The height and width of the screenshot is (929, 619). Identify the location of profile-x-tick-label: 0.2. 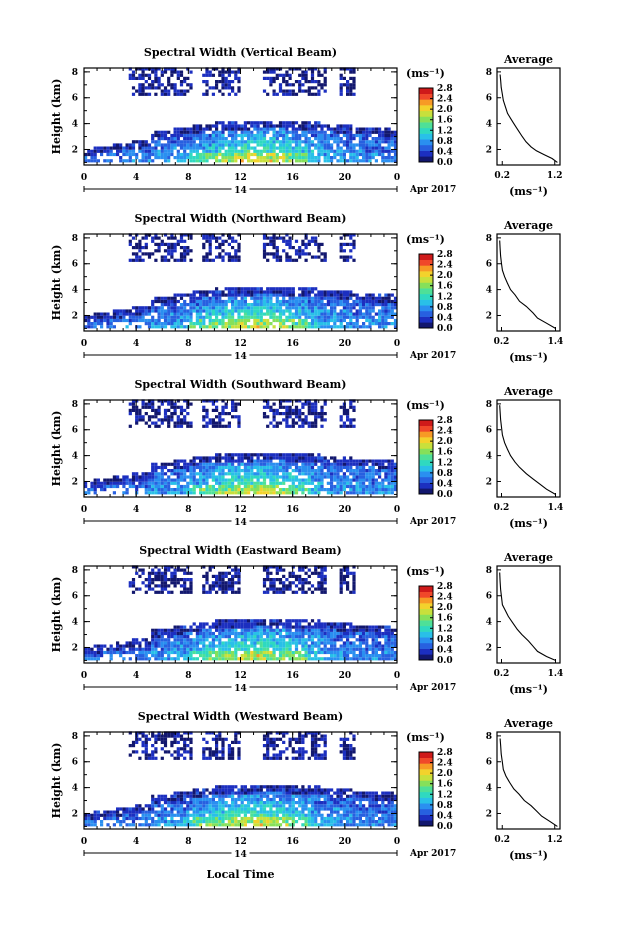
(502, 342).